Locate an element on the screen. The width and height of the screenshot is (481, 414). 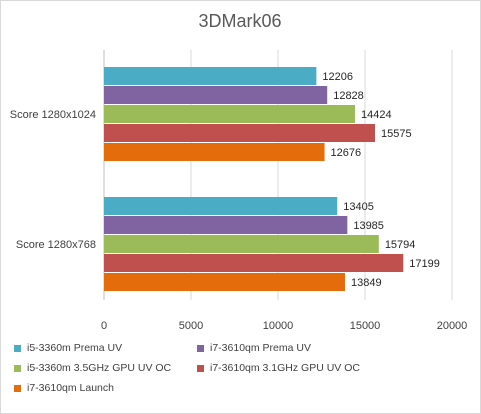
category-label: Score 1280x768 is located at coordinates (56, 245).